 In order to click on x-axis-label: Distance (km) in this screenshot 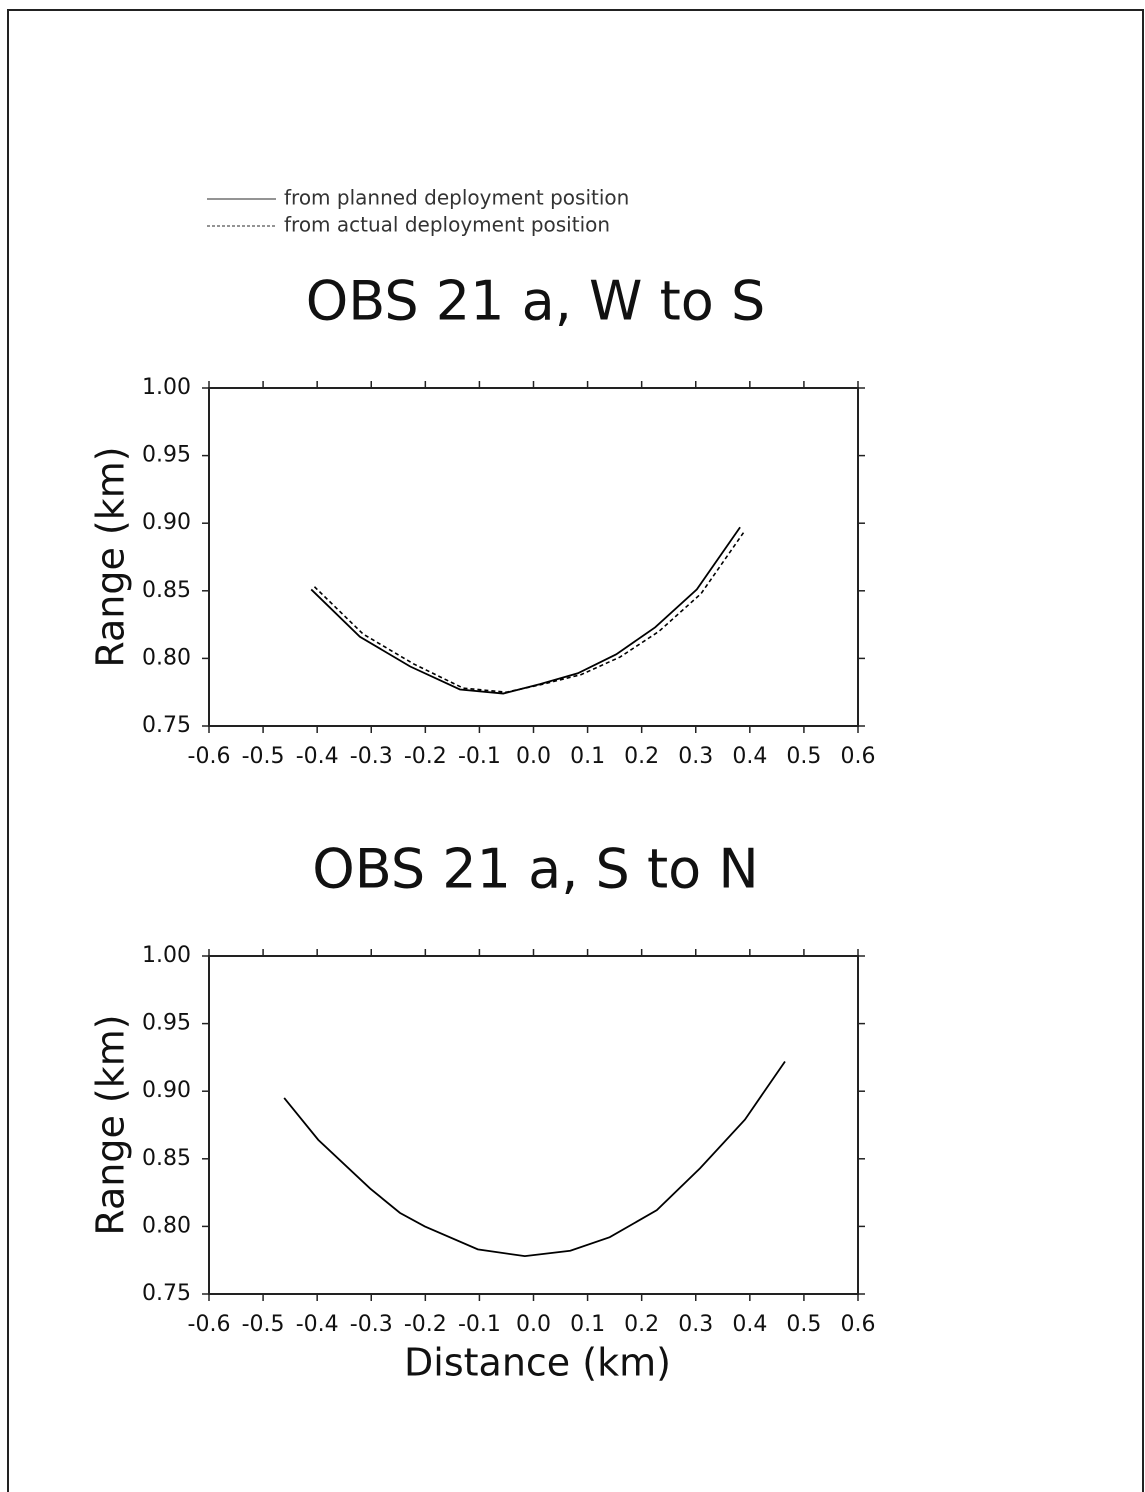, I will do `click(537, 1363)`.